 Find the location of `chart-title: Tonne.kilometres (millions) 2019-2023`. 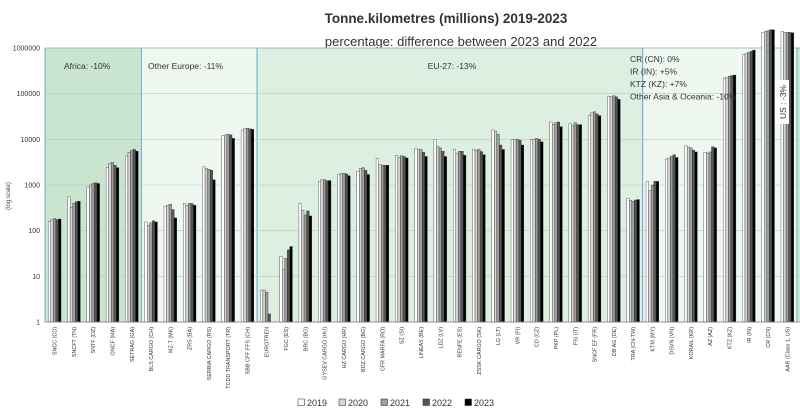

chart-title: Tonne.kilometres (millions) 2019-2023 is located at coordinates (446, 18).